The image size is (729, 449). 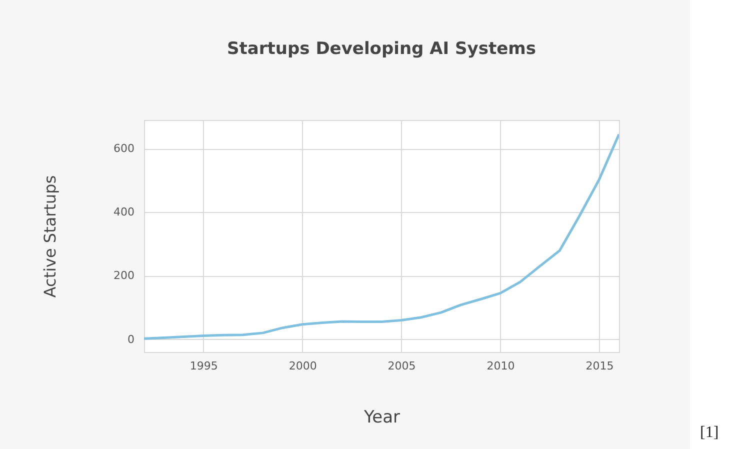 I want to click on text: [1], so click(x=709, y=433).